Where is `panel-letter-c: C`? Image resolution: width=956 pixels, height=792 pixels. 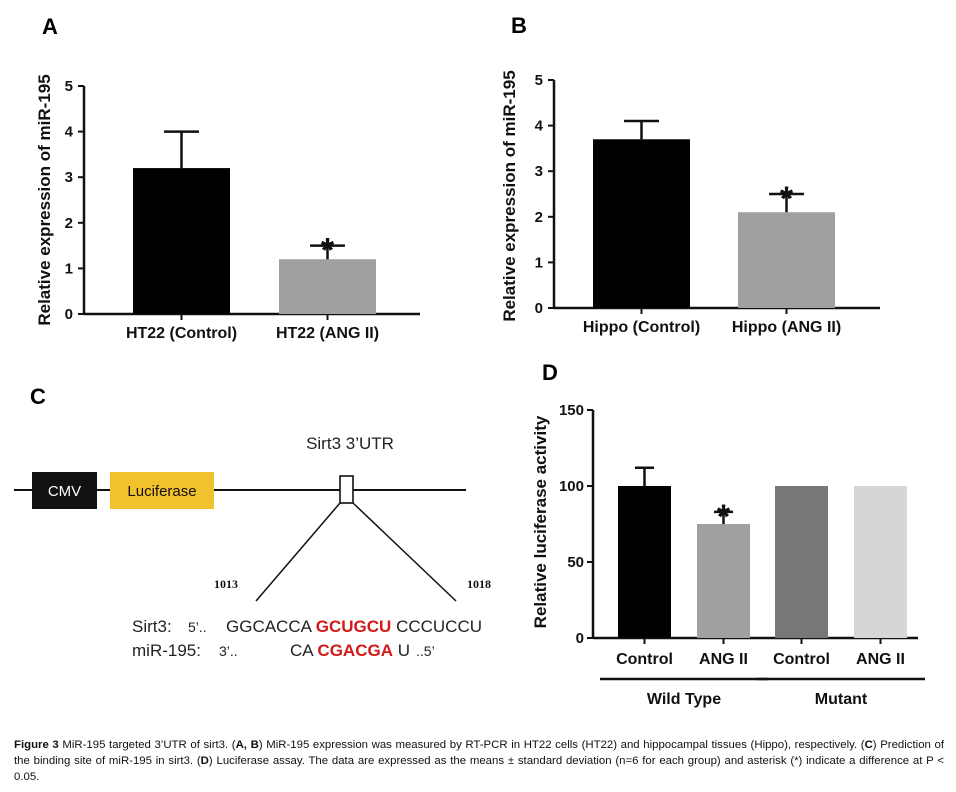 panel-letter-c: C is located at coordinates (38, 396).